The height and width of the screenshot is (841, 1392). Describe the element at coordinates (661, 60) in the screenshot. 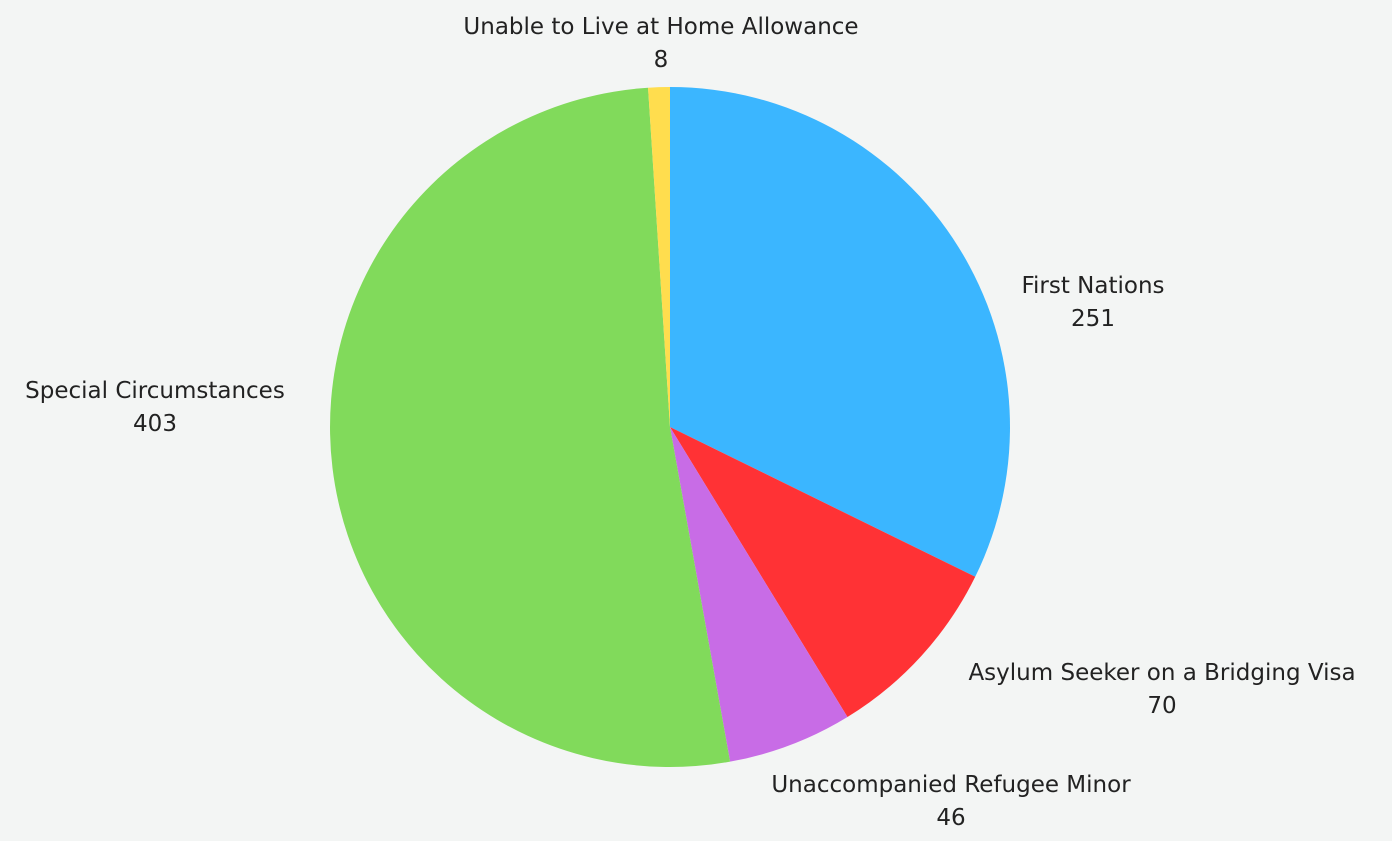

I see `slice-value-label: 8` at that location.